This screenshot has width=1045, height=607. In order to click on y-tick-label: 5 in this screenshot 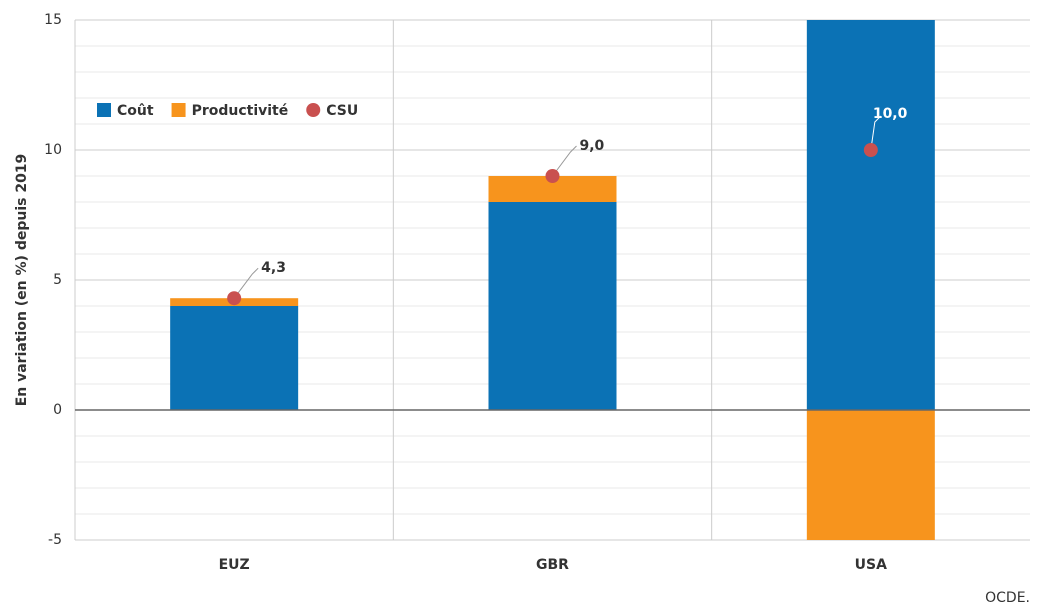, I will do `click(57, 280)`.